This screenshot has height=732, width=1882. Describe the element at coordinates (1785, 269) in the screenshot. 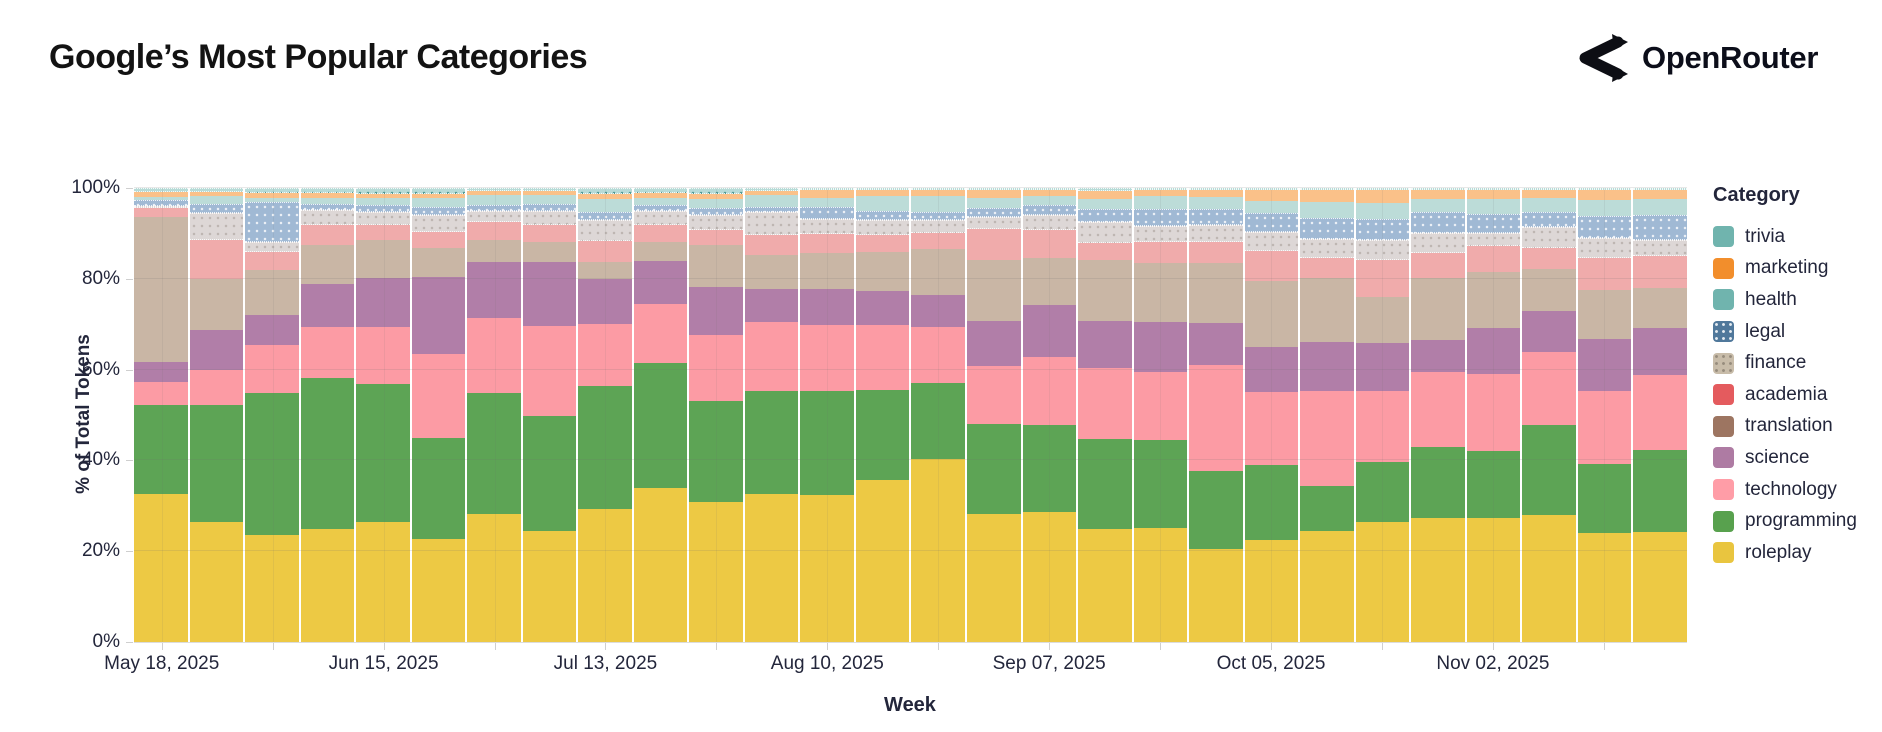

I see `legend-item-marketing: marketing` at that location.